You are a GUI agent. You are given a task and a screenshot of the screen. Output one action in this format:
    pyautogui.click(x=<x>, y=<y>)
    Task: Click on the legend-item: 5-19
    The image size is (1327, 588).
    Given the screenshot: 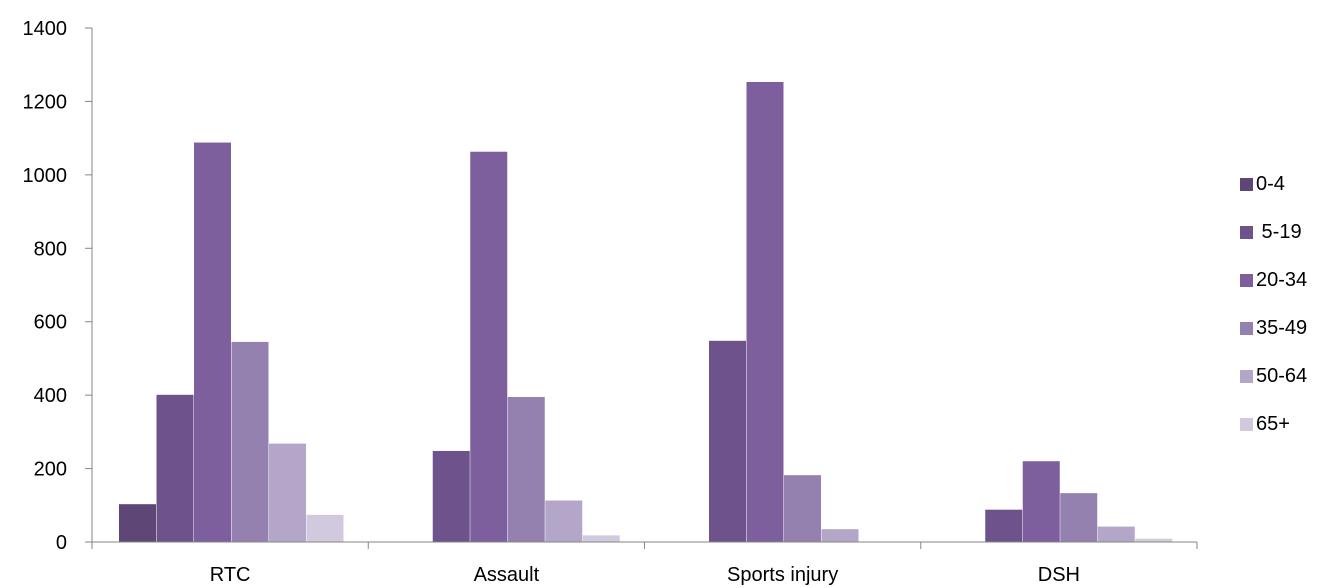 What is the action you would take?
    pyautogui.click(x=1273, y=232)
    